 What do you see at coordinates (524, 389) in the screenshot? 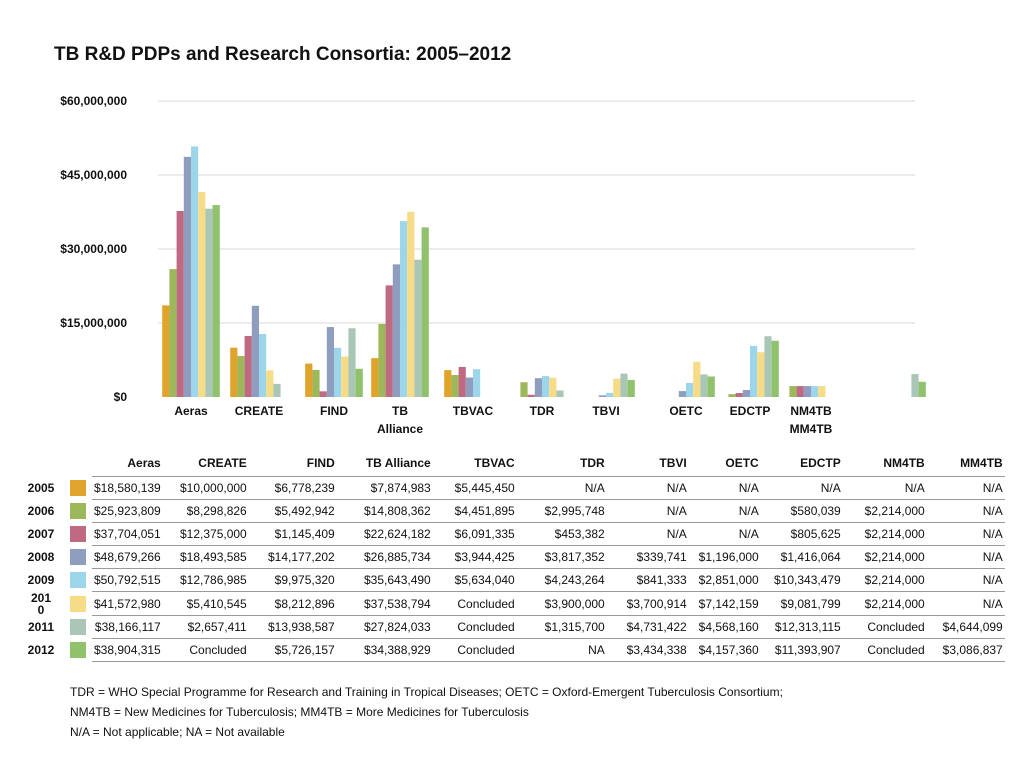
I see `bar-tdr-2006` at bounding box center [524, 389].